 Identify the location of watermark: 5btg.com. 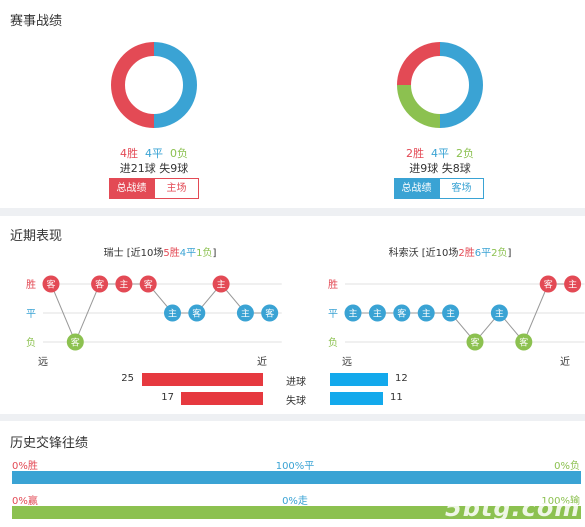
(513, 508).